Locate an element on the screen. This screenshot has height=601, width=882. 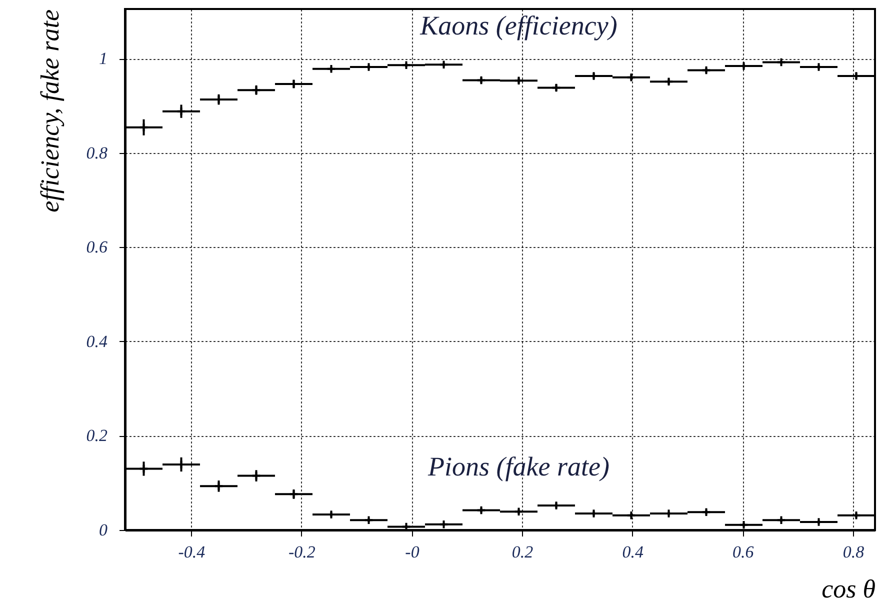
y-tick-label: 0.8 is located at coordinates (97, 152).